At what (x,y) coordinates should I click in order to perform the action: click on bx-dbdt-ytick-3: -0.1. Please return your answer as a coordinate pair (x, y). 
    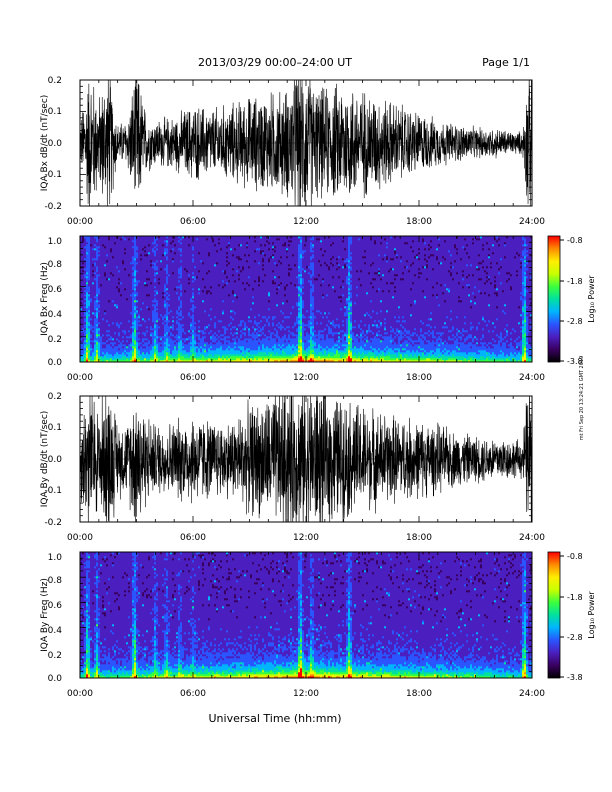
    Looking at the image, I should click on (53, 175).